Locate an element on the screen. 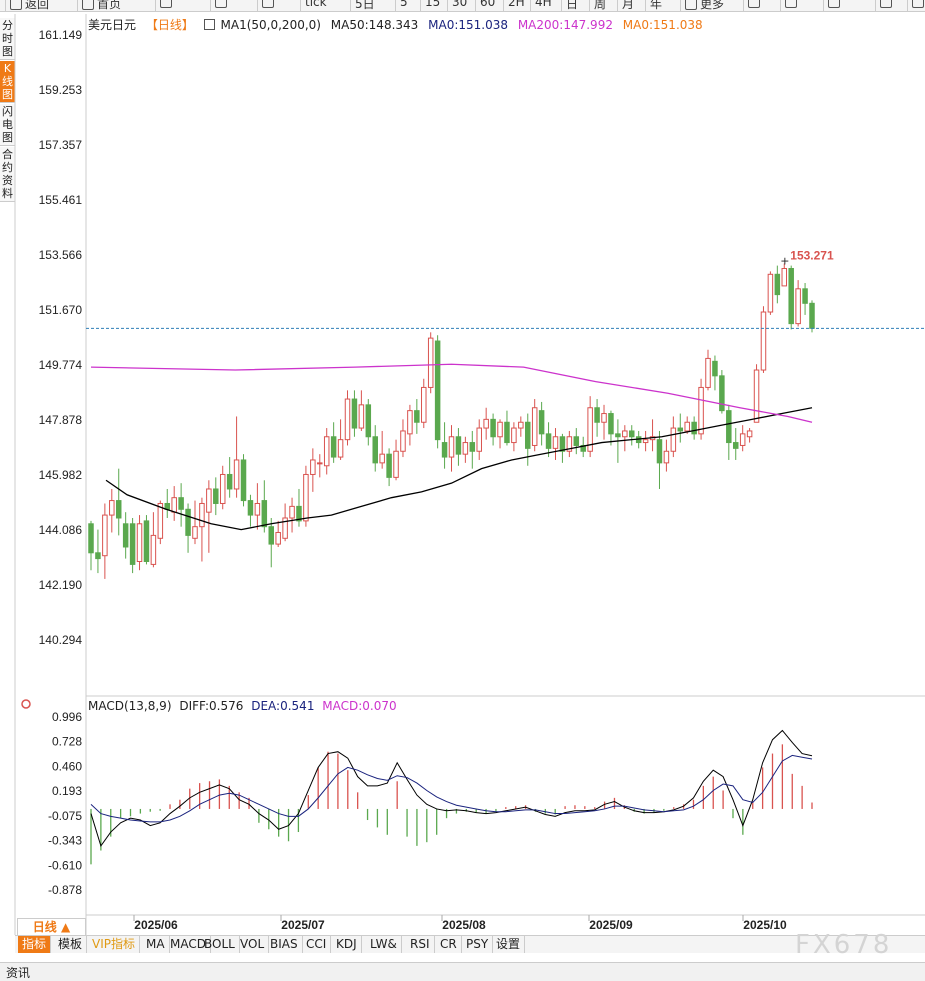 The width and height of the screenshot is (925, 981). toolbar-item-14: 周 is located at coordinates (600, 5).